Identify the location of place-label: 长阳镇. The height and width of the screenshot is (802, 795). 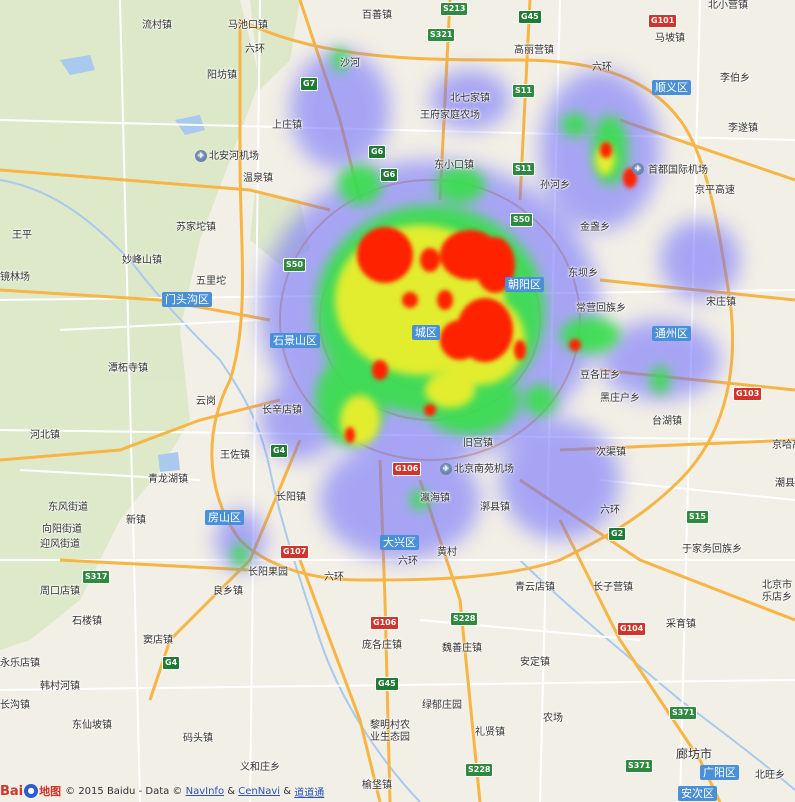
(291, 497).